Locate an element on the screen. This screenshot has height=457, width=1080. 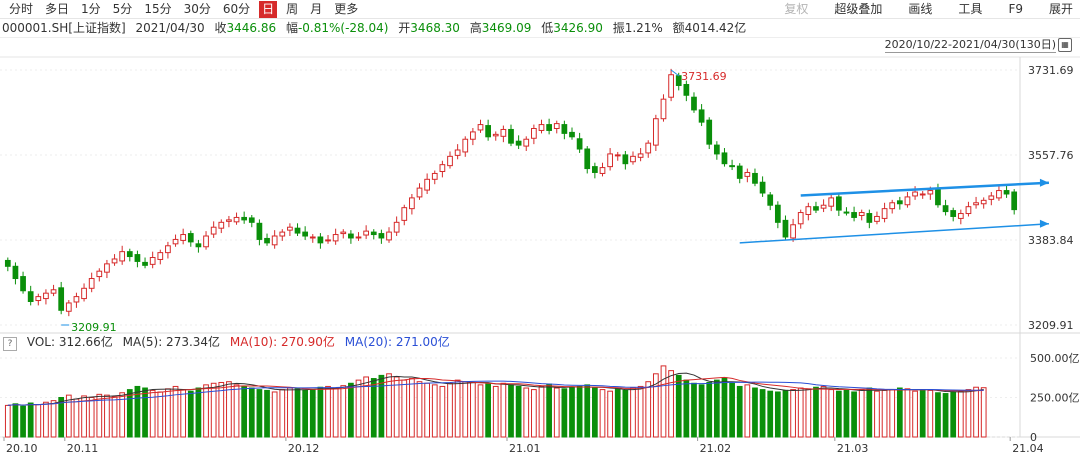
period-tab-1: 多日 is located at coordinates (57, 8).